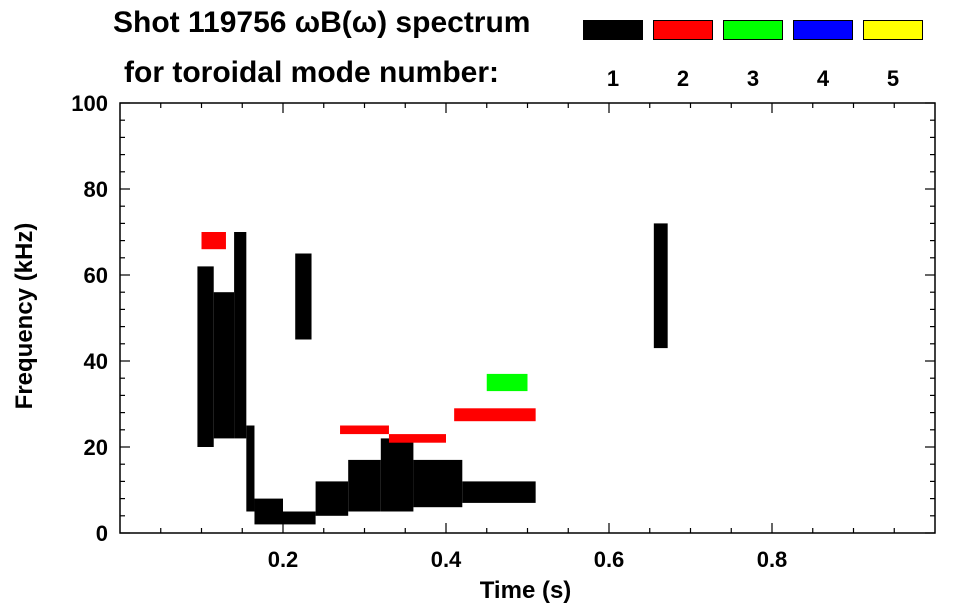 This screenshot has height=615, width=963. Describe the element at coordinates (438, 483) in the screenshot. I see `spectrum-region-n=1-9` at that location.